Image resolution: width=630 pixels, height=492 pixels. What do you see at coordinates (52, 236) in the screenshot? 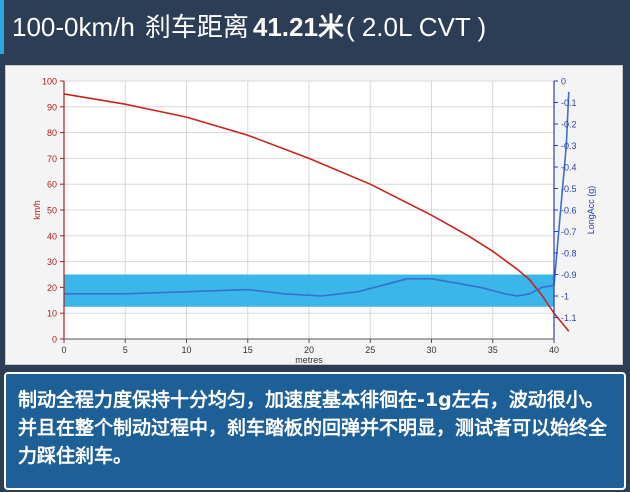
I see `left-tick-label: 40` at bounding box center [52, 236].